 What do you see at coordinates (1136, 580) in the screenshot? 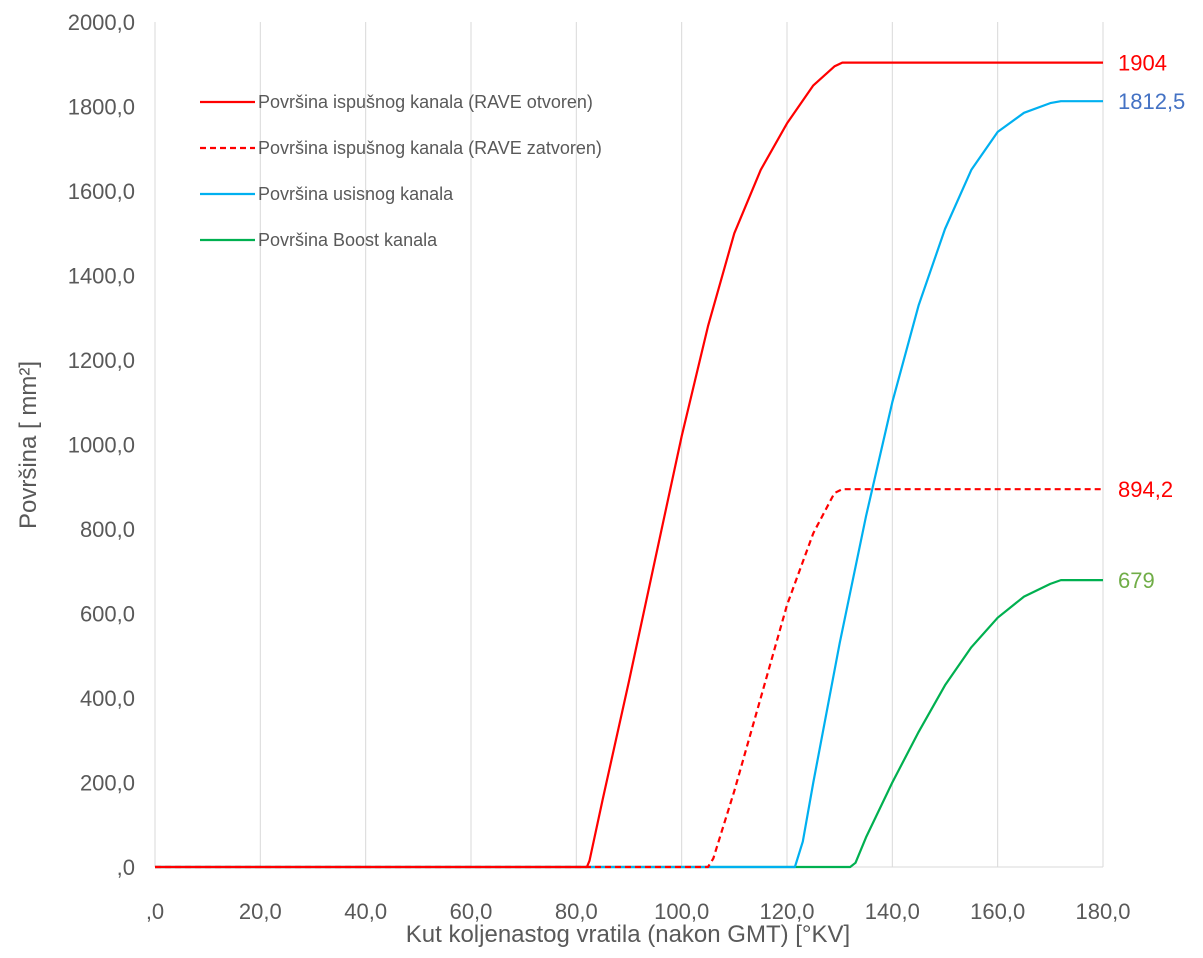
I see `end-label-3: 679` at bounding box center [1136, 580].